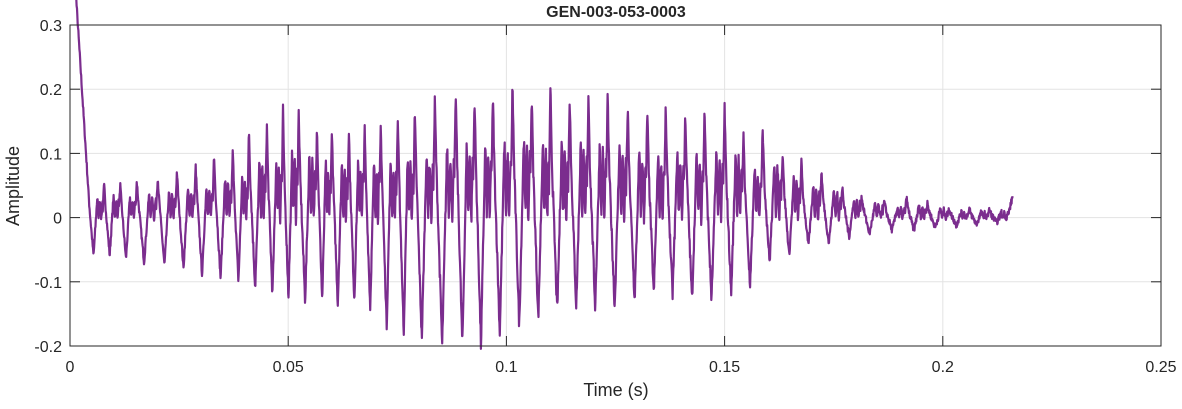 The image size is (1182, 409). Describe the element at coordinates (506, 367) in the screenshot. I see `x-tick-label: 0.1` at that location.